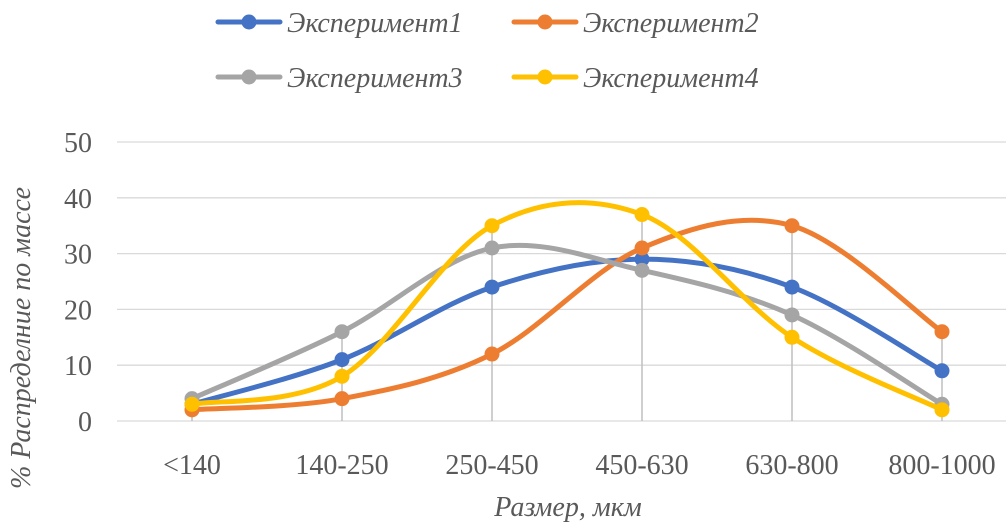 This screenshot has width=1006, height=526. Describe the element at coordinates (192, 465) in the screenshot. I see `x-tick-label: <140` at that location.